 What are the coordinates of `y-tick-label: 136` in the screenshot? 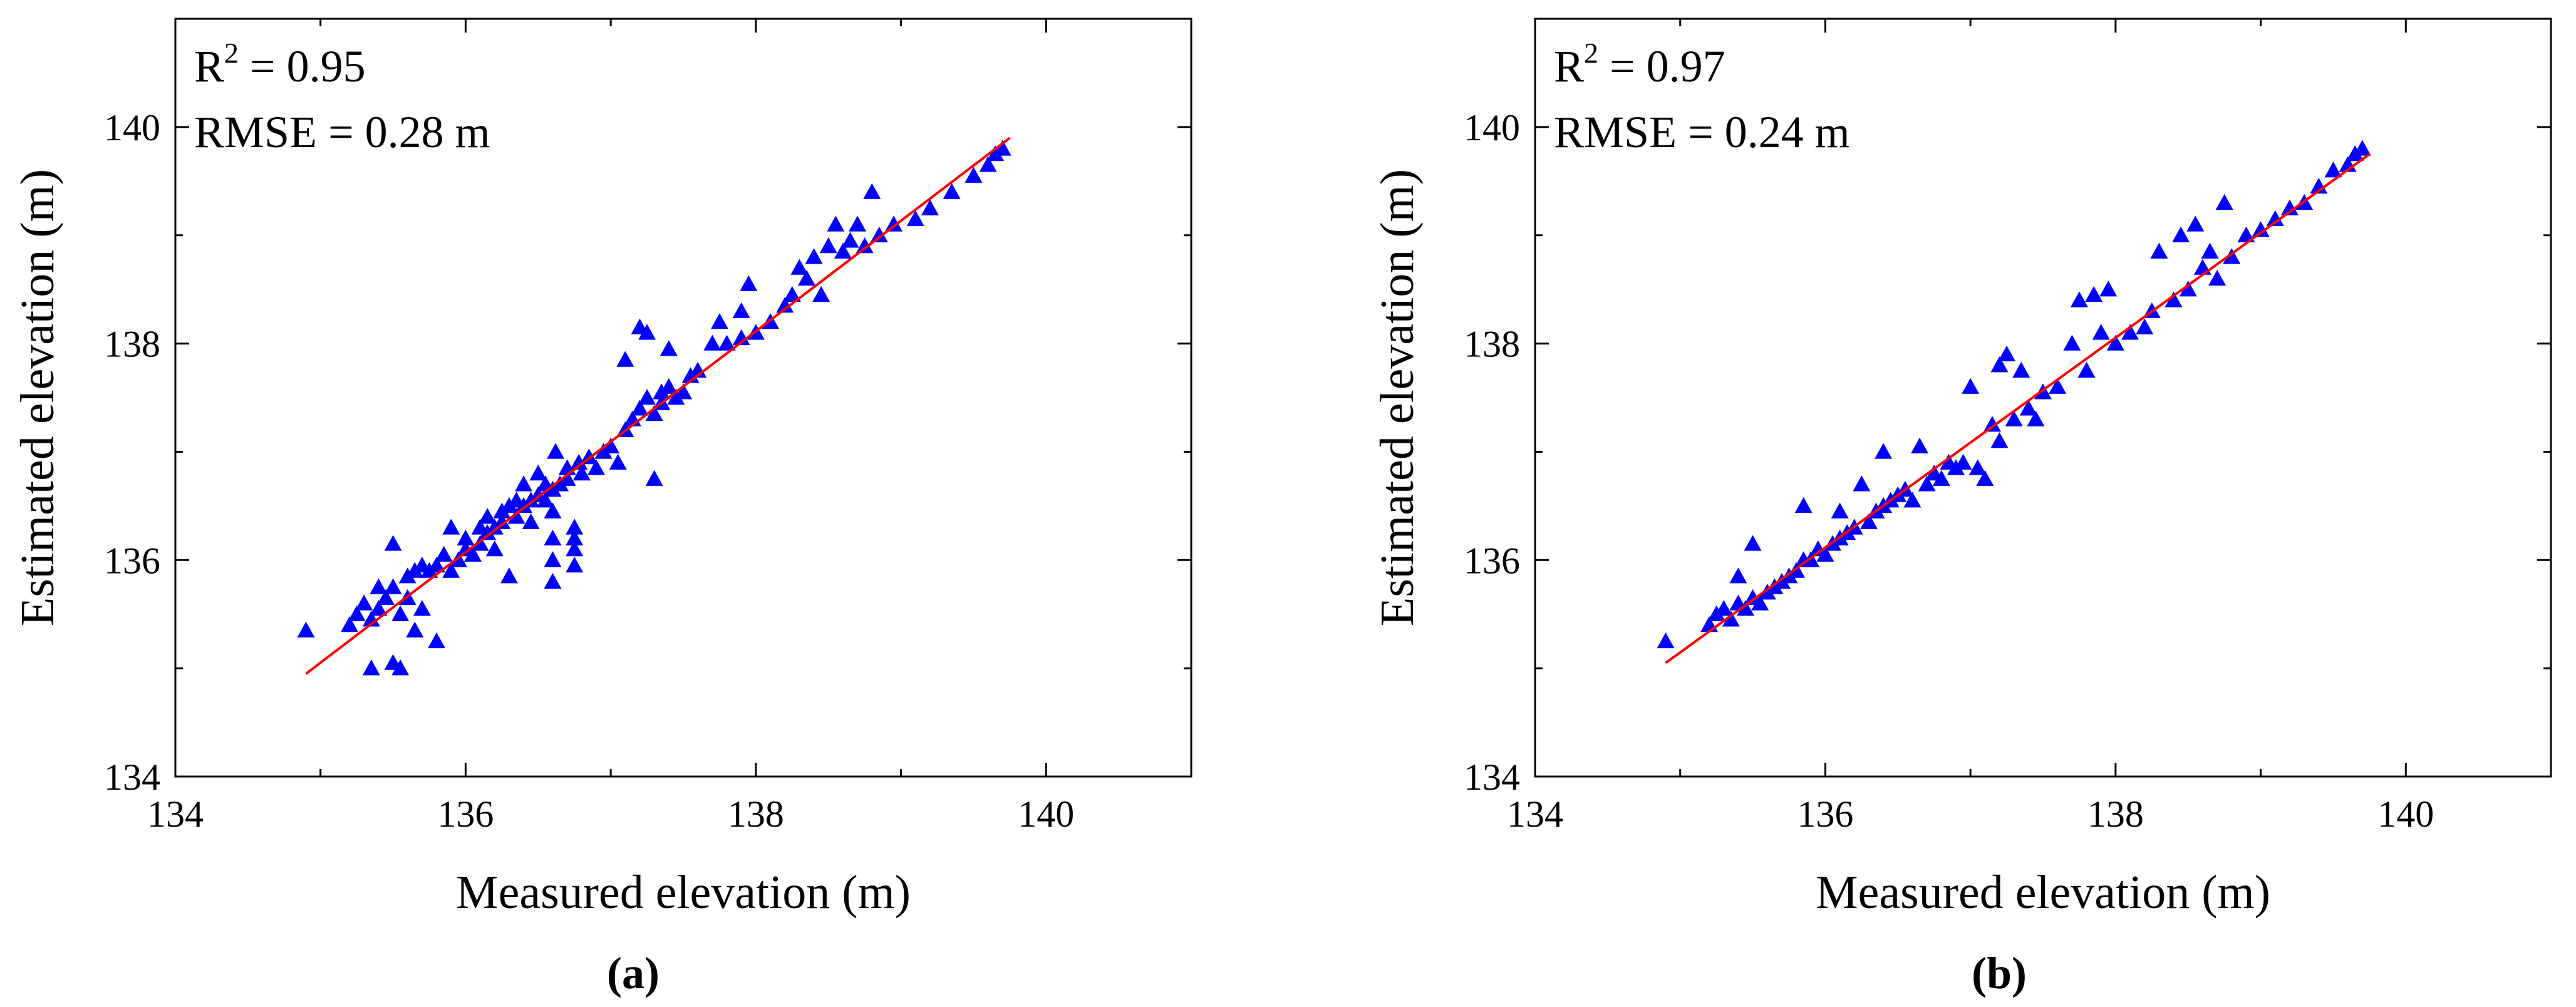 It's located at (1492, 560).